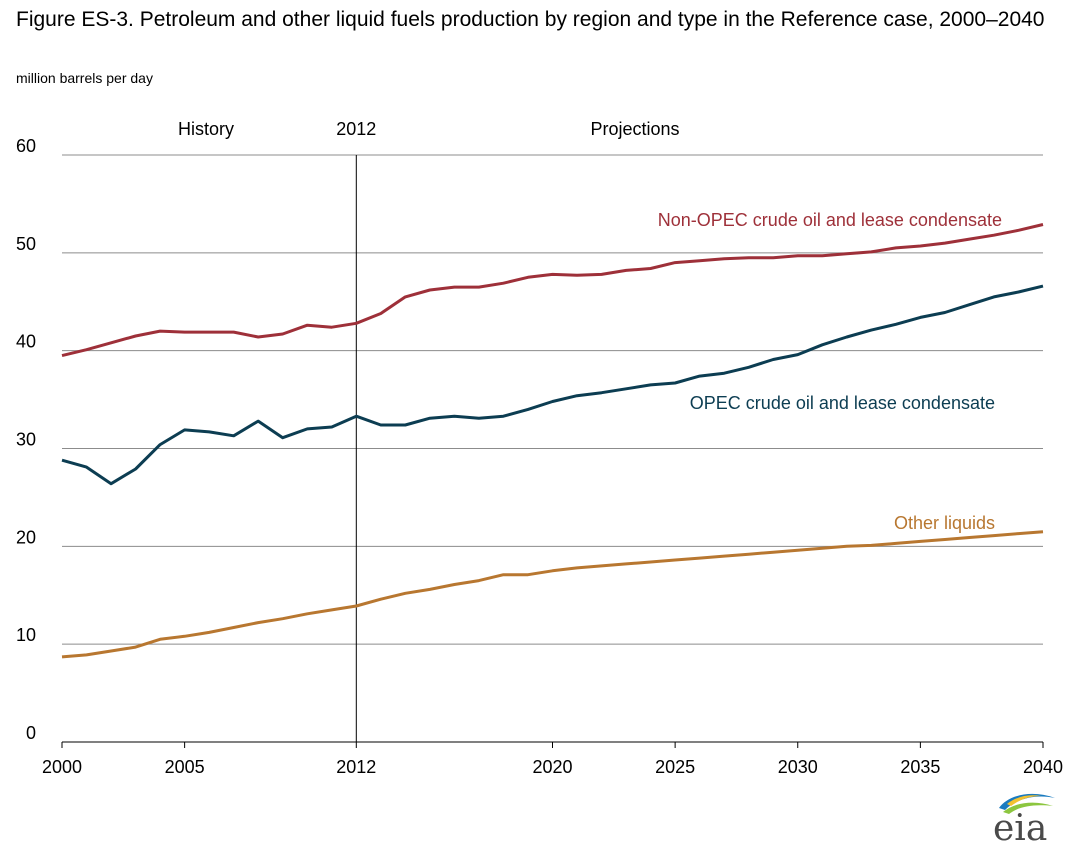 The image size is (1067, 848). I want to click on y-tick-label: 20, so click(26, 537).